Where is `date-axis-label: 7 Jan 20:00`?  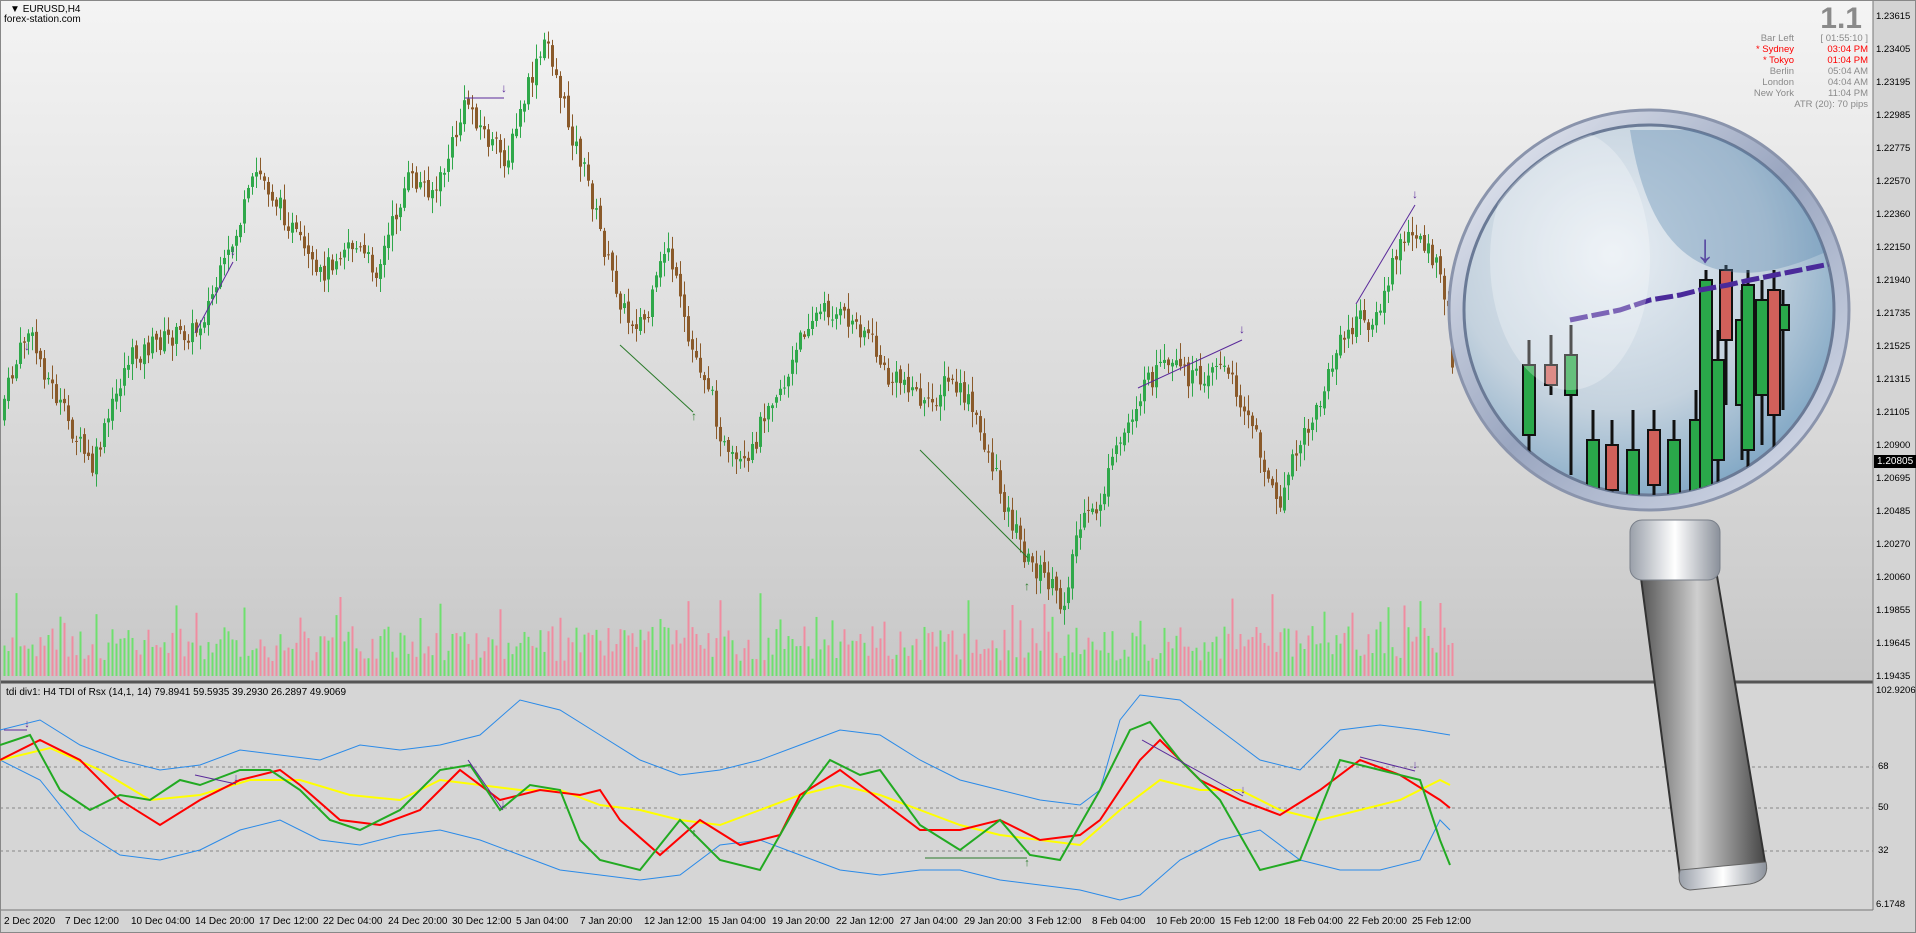
date-axis-label: 7 Jan 20:00 is located at coordinates (606, 921).